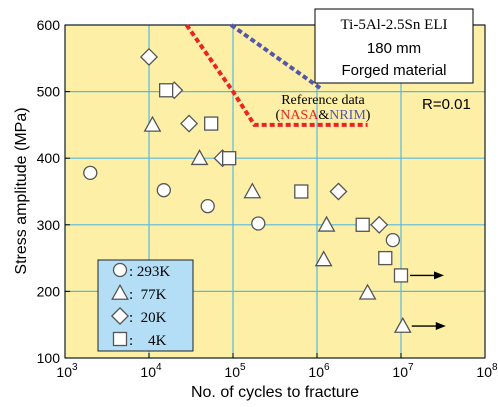  What do you see at coordinates (393, 70) in the screenshot?
I see `info-process: Forged material` at bounding box center [393, 70].